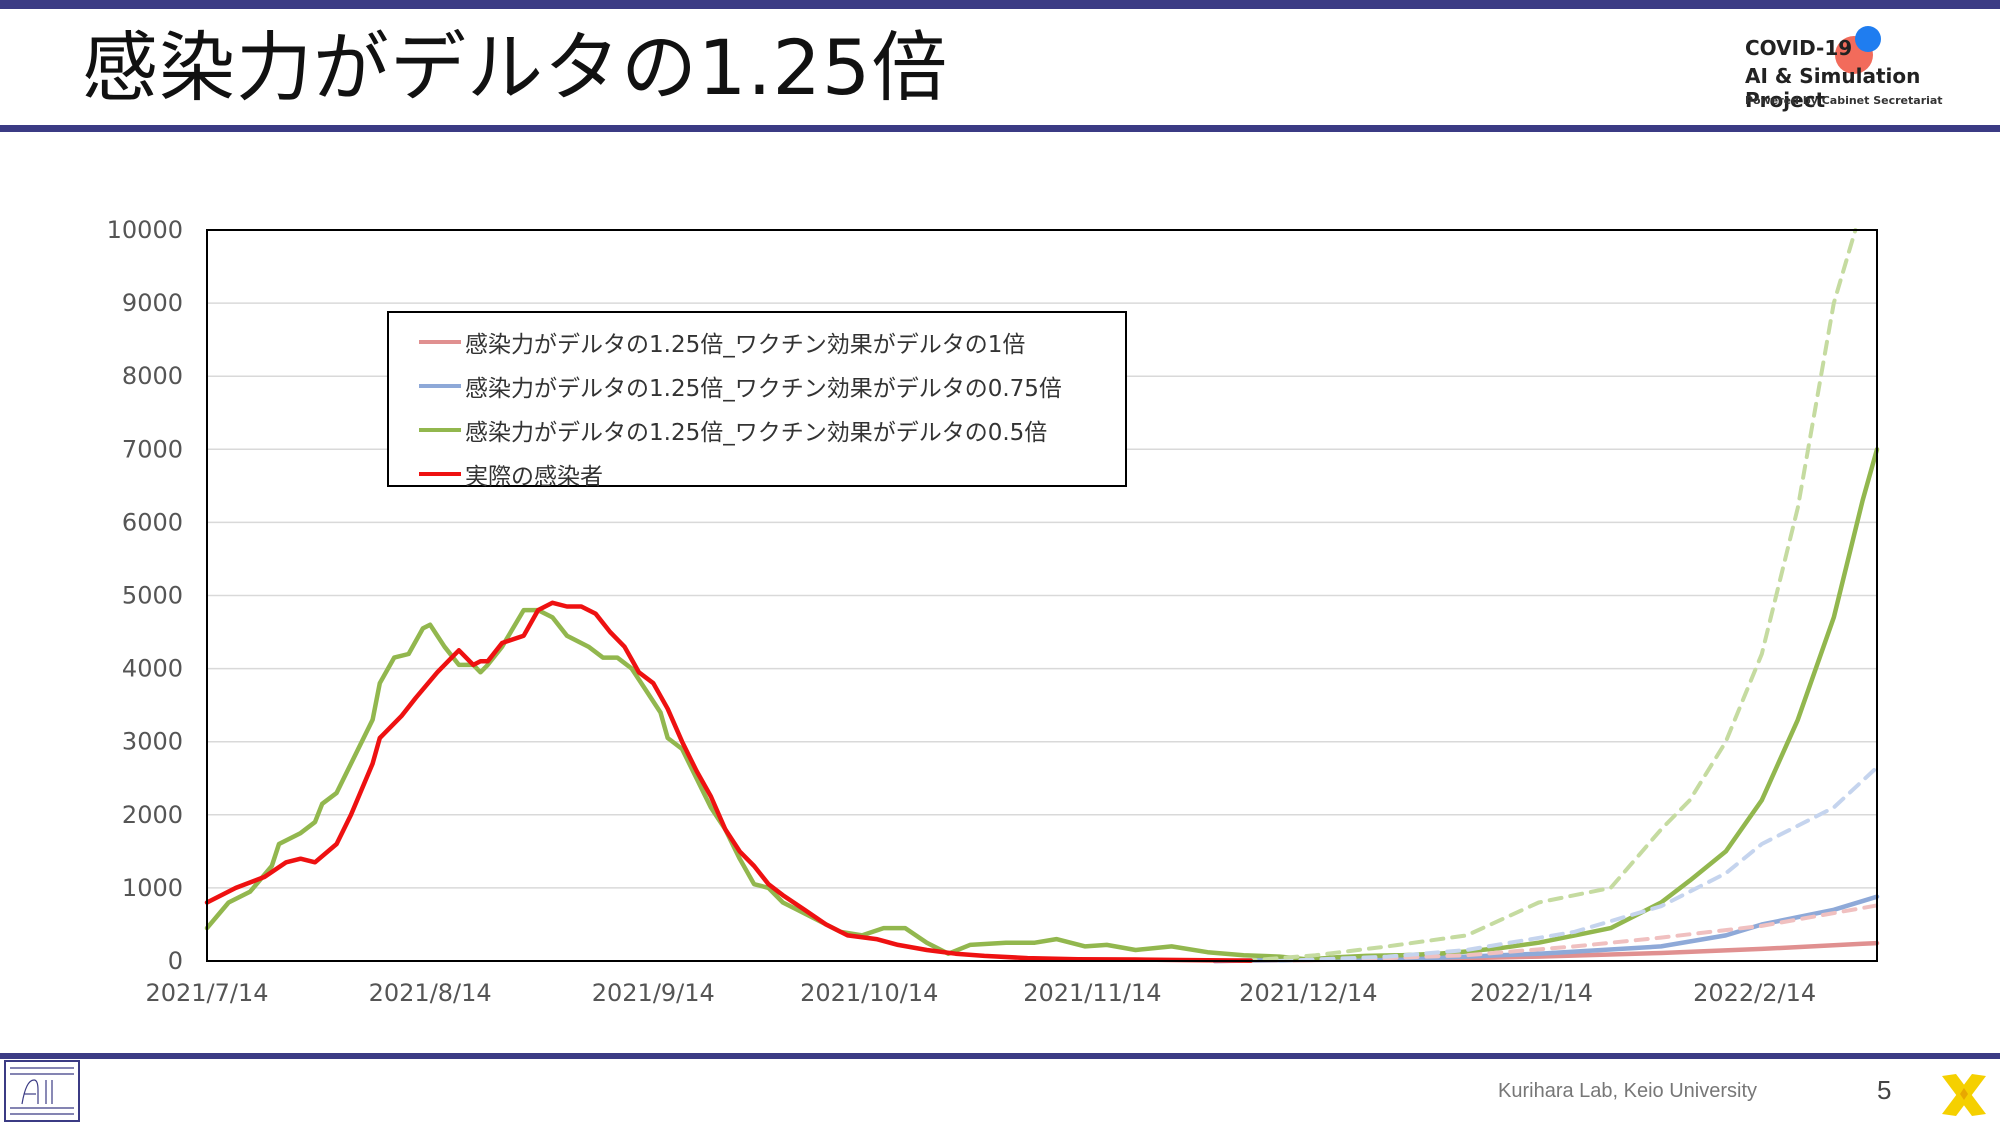 The image size is (2000, 1125). Describe the element at coordinates (534, 477) in the screenshot. I see `legend-label: 実際の感染者` at that location.